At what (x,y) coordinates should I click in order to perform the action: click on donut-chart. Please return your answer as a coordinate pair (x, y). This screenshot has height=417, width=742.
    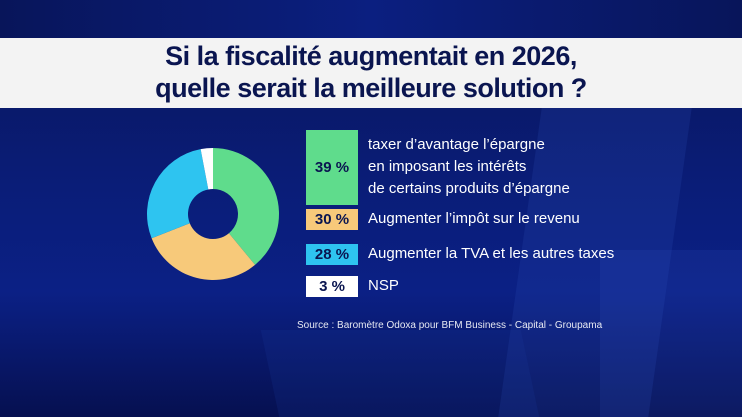
    Looking at the image, I should click on (213, 214).